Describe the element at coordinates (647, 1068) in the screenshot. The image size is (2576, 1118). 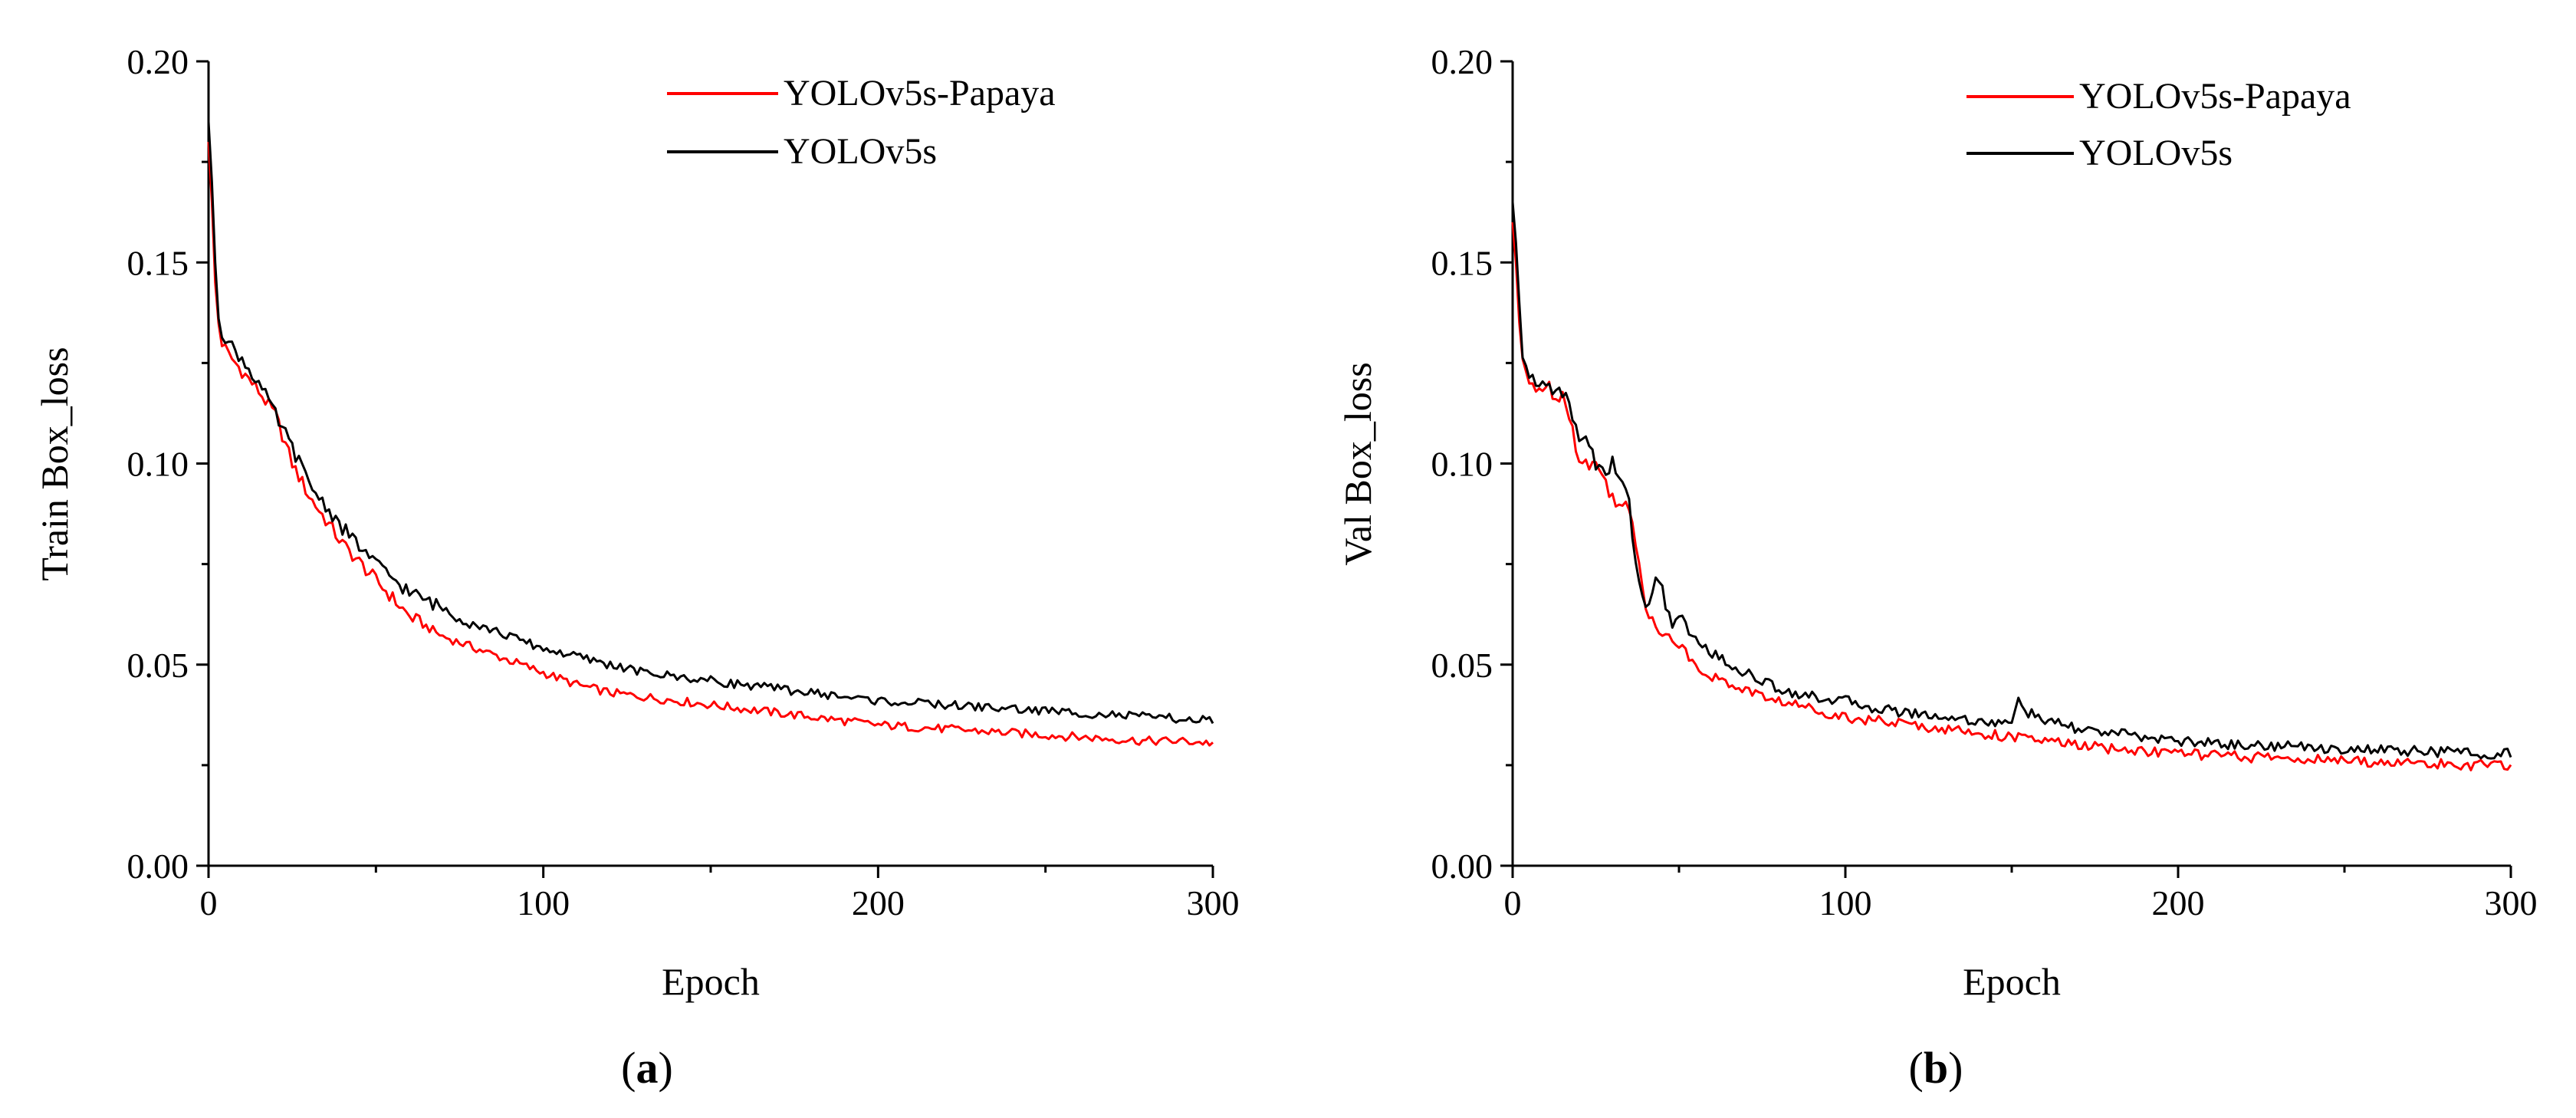
I see `panel-label-a: (a)` at that location.